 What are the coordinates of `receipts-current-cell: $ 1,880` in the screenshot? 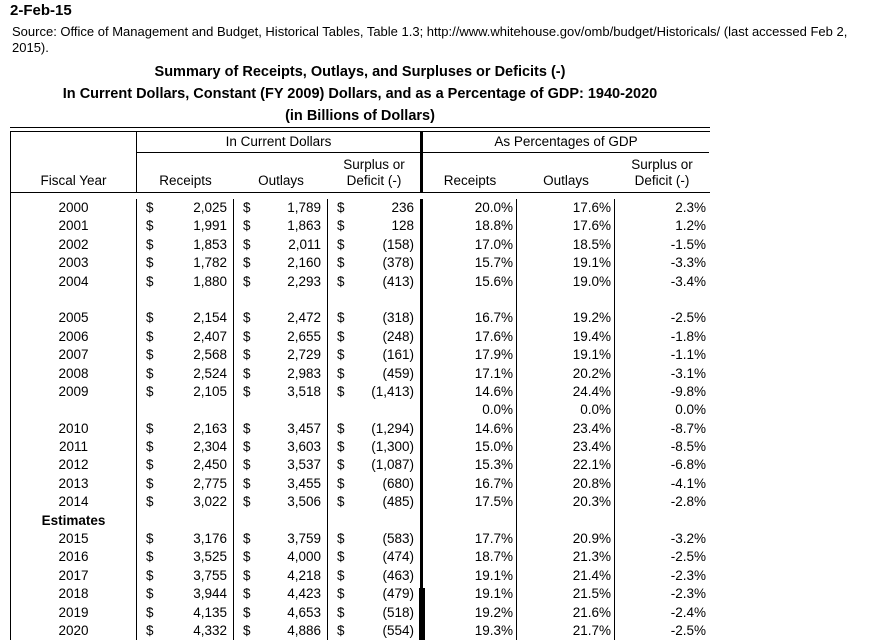 It's located at (185, 281).